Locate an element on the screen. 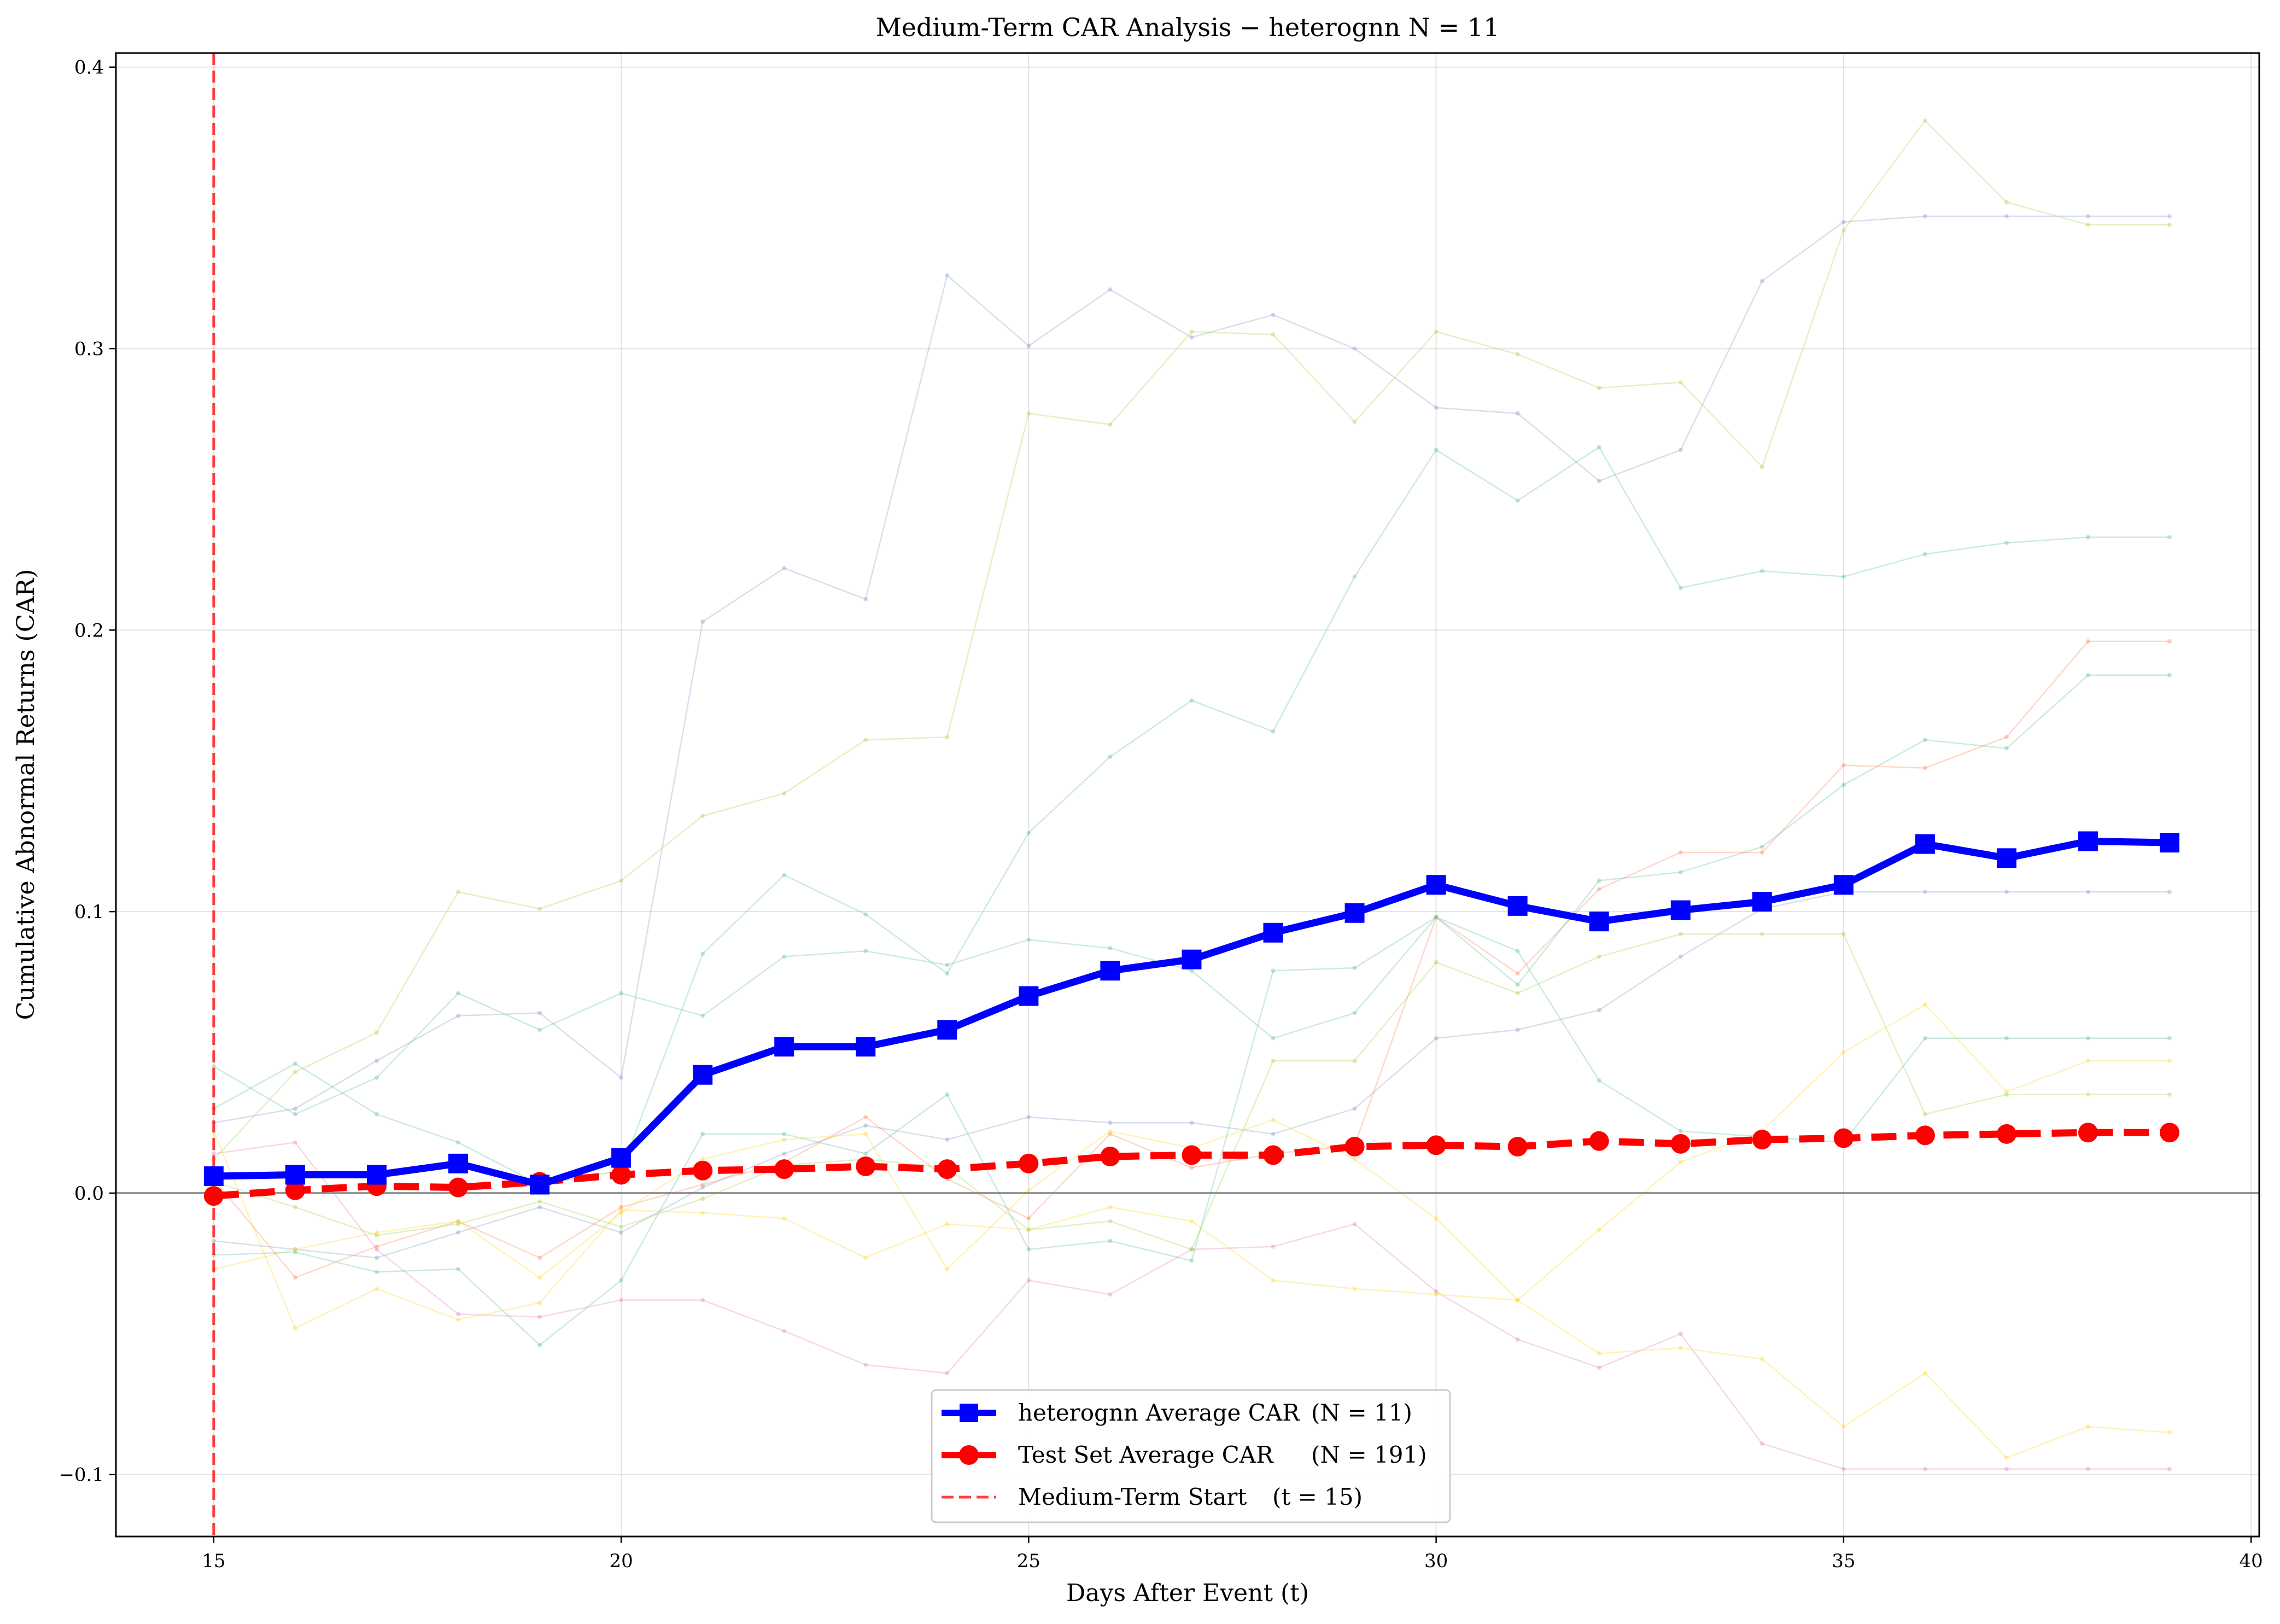 Image resolution: width=2280 pixels, height=1624 pixels. legend-swatch-square-marker is located at coordinates (969, 1413).